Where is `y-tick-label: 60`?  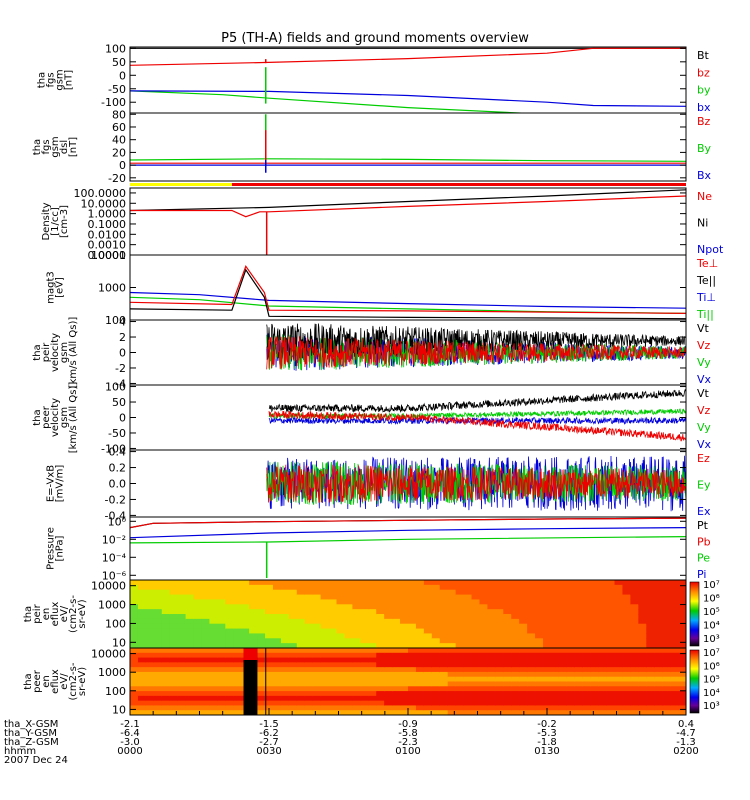 y-tick-label: 60 is located at coordinates (119, 127).